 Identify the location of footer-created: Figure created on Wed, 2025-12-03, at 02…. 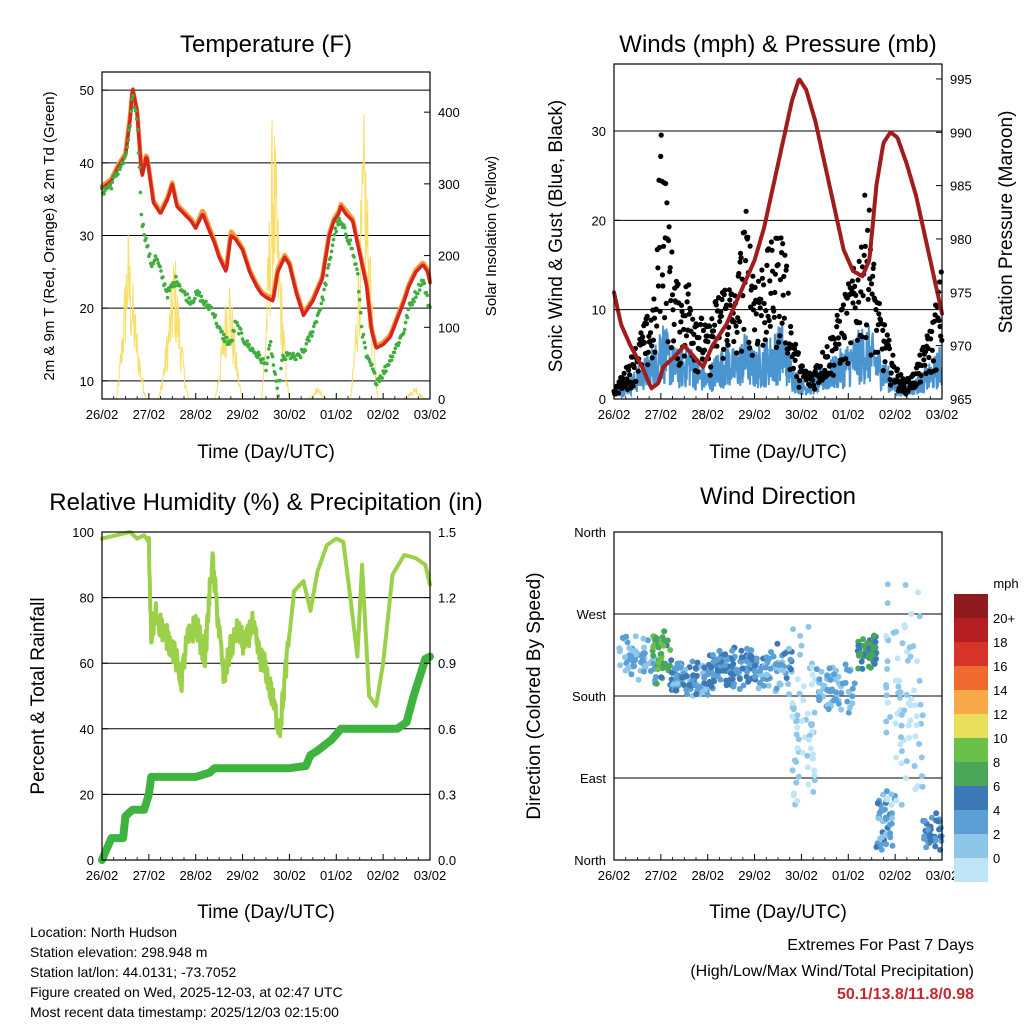
(186, 992).